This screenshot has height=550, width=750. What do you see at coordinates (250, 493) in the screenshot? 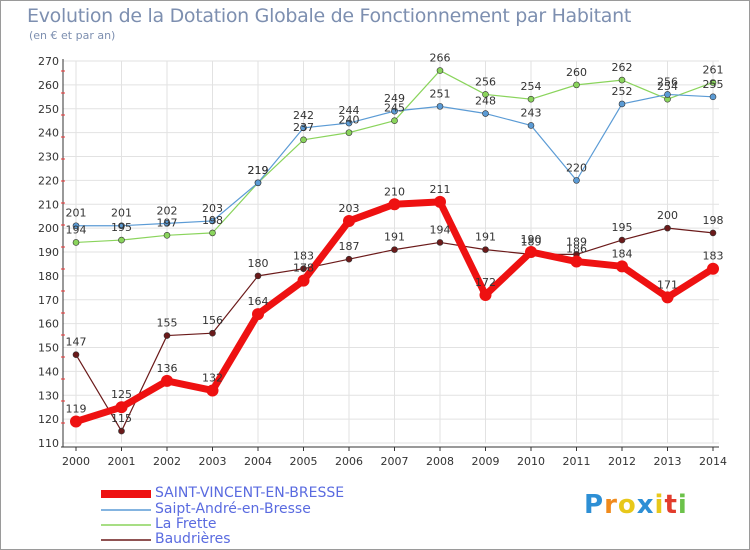
I see `legend-entry-saint-vincent: SAINT-VINCENT-EN-BRESSE` at bounding box center [250, 493].